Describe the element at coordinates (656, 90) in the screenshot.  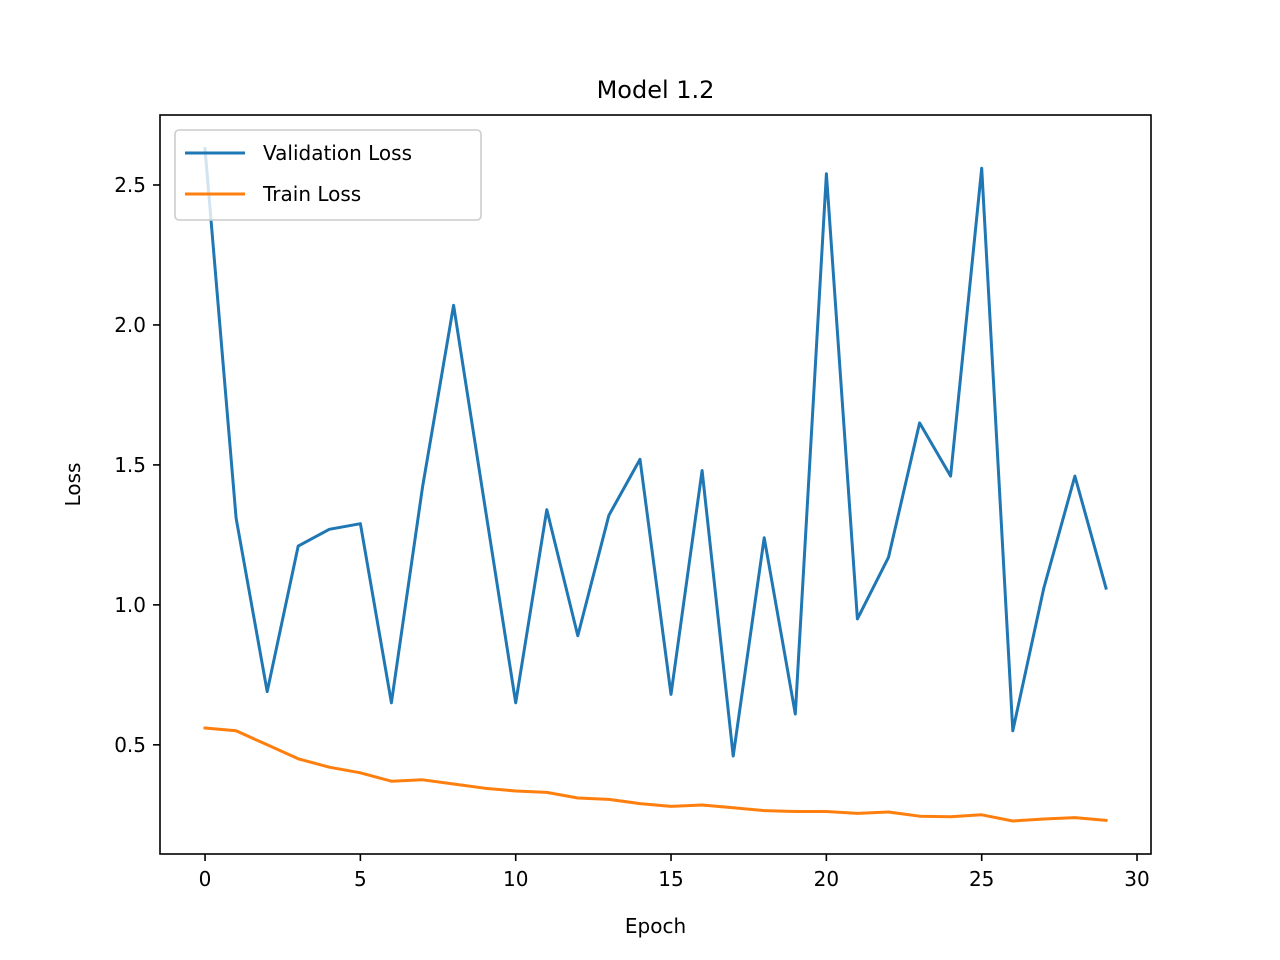
I see `chart-title: Model 1.2` at that location.